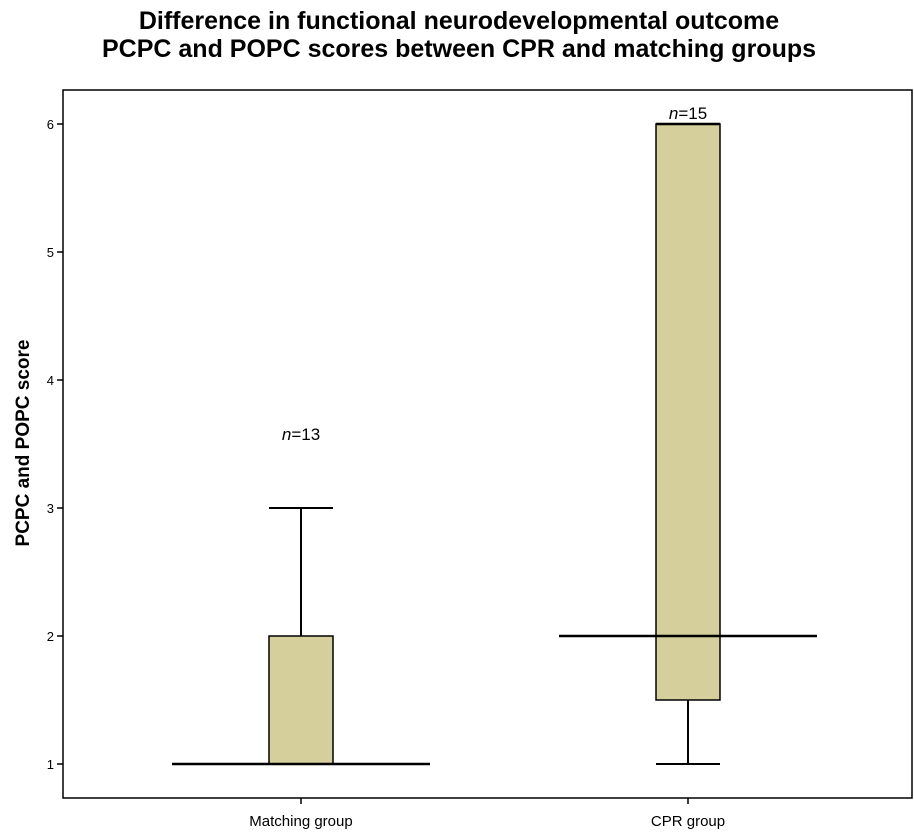 The width and height of the screenshot is (914, 836). I want to click on n-label-value: =15, so click(692, 113).